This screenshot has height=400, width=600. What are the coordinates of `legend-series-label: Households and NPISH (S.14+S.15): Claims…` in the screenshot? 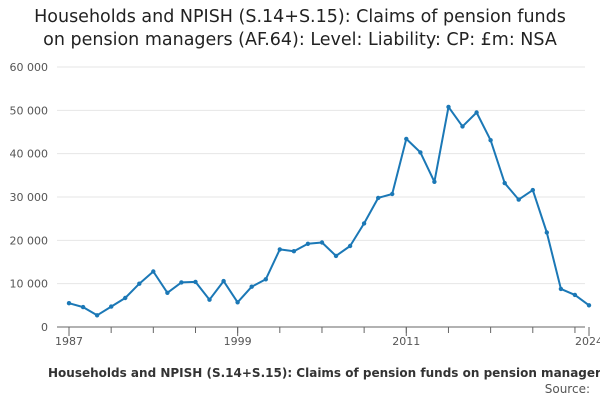 It's located at (324, 373).